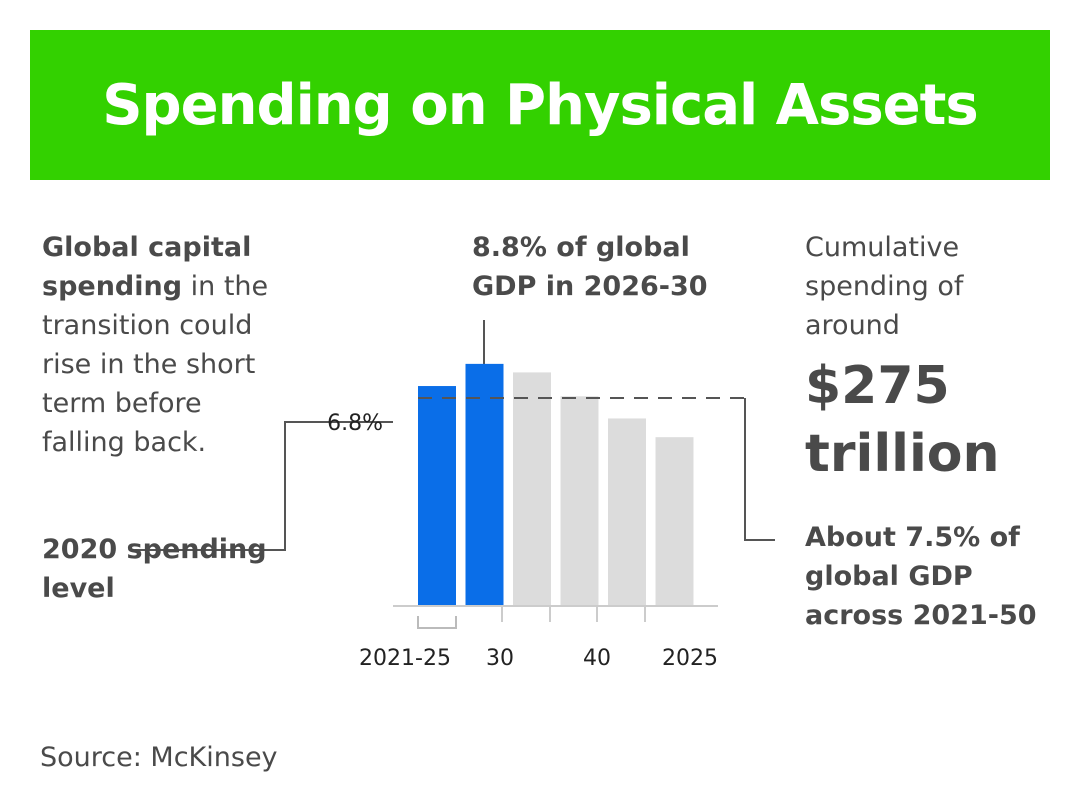 The width and height of the screenshot is (1080, 810). Describe the element at coordinates (405, 658) in the screenshot. I see `x-tick-label: 2021-25` at that location.